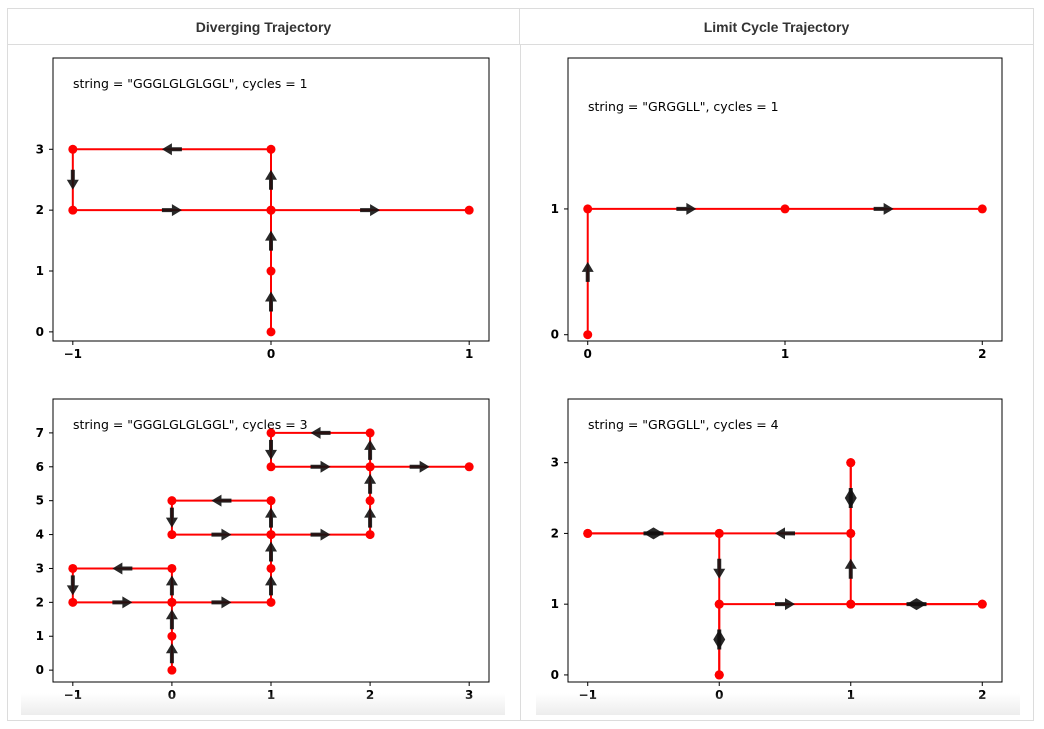 This screenshot has width=1044, height=729. What do you see at coordinates (776, 27) in the screenshot?
I see `column-header-limit-cycle: Limit Cycle Trajectory` at bounding box center [776, 27].